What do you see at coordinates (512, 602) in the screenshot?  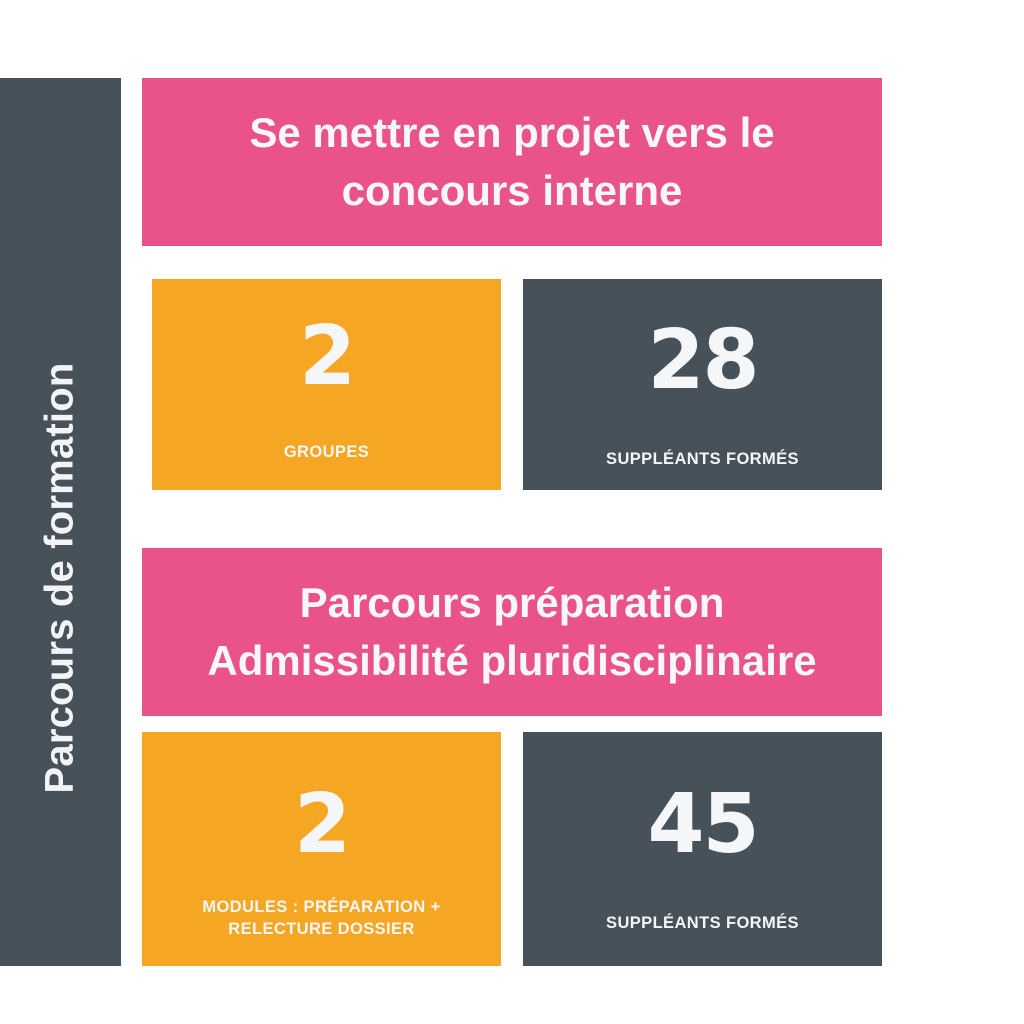 I see `section-2-title-line-1: Parcours préparation` at bounding box center [512, 602].